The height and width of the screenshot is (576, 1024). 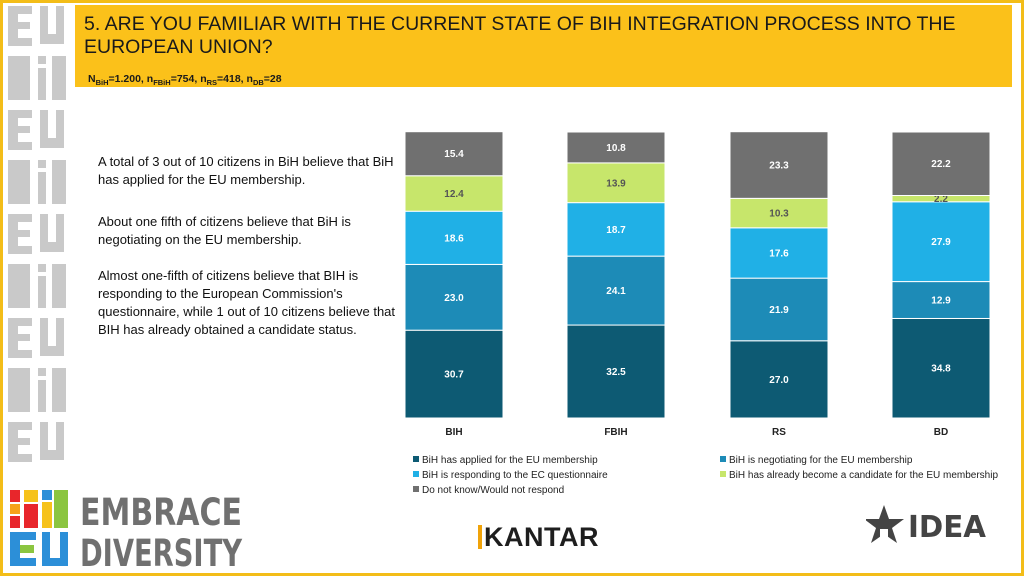 I want to click on data-label-bd-2: 27.9, so click(x=941, y=242).